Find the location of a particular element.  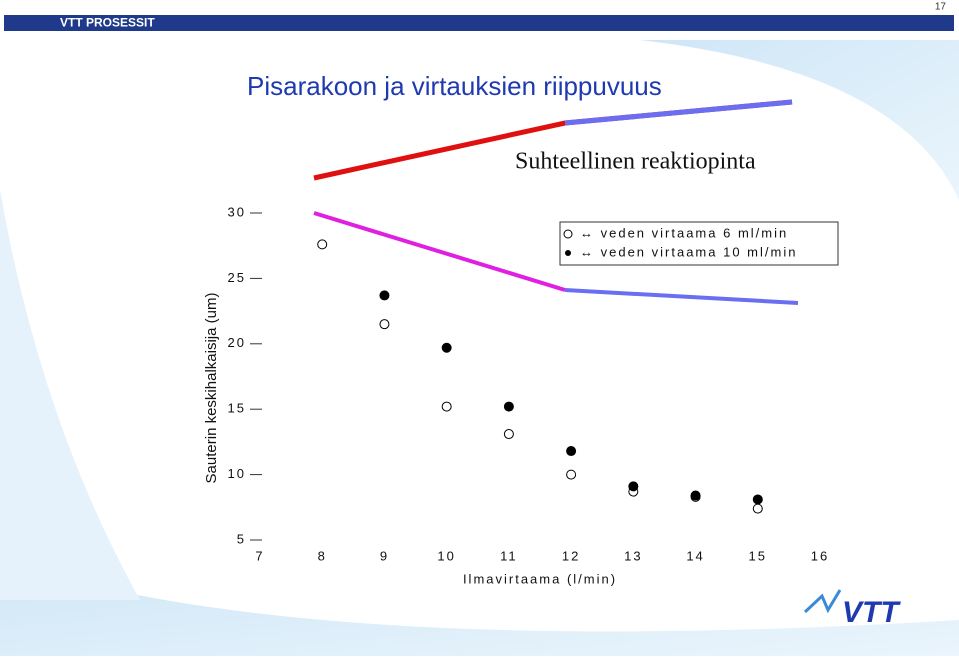

header-title: VTT PROSESSIT is located at coordinates (107, 23).